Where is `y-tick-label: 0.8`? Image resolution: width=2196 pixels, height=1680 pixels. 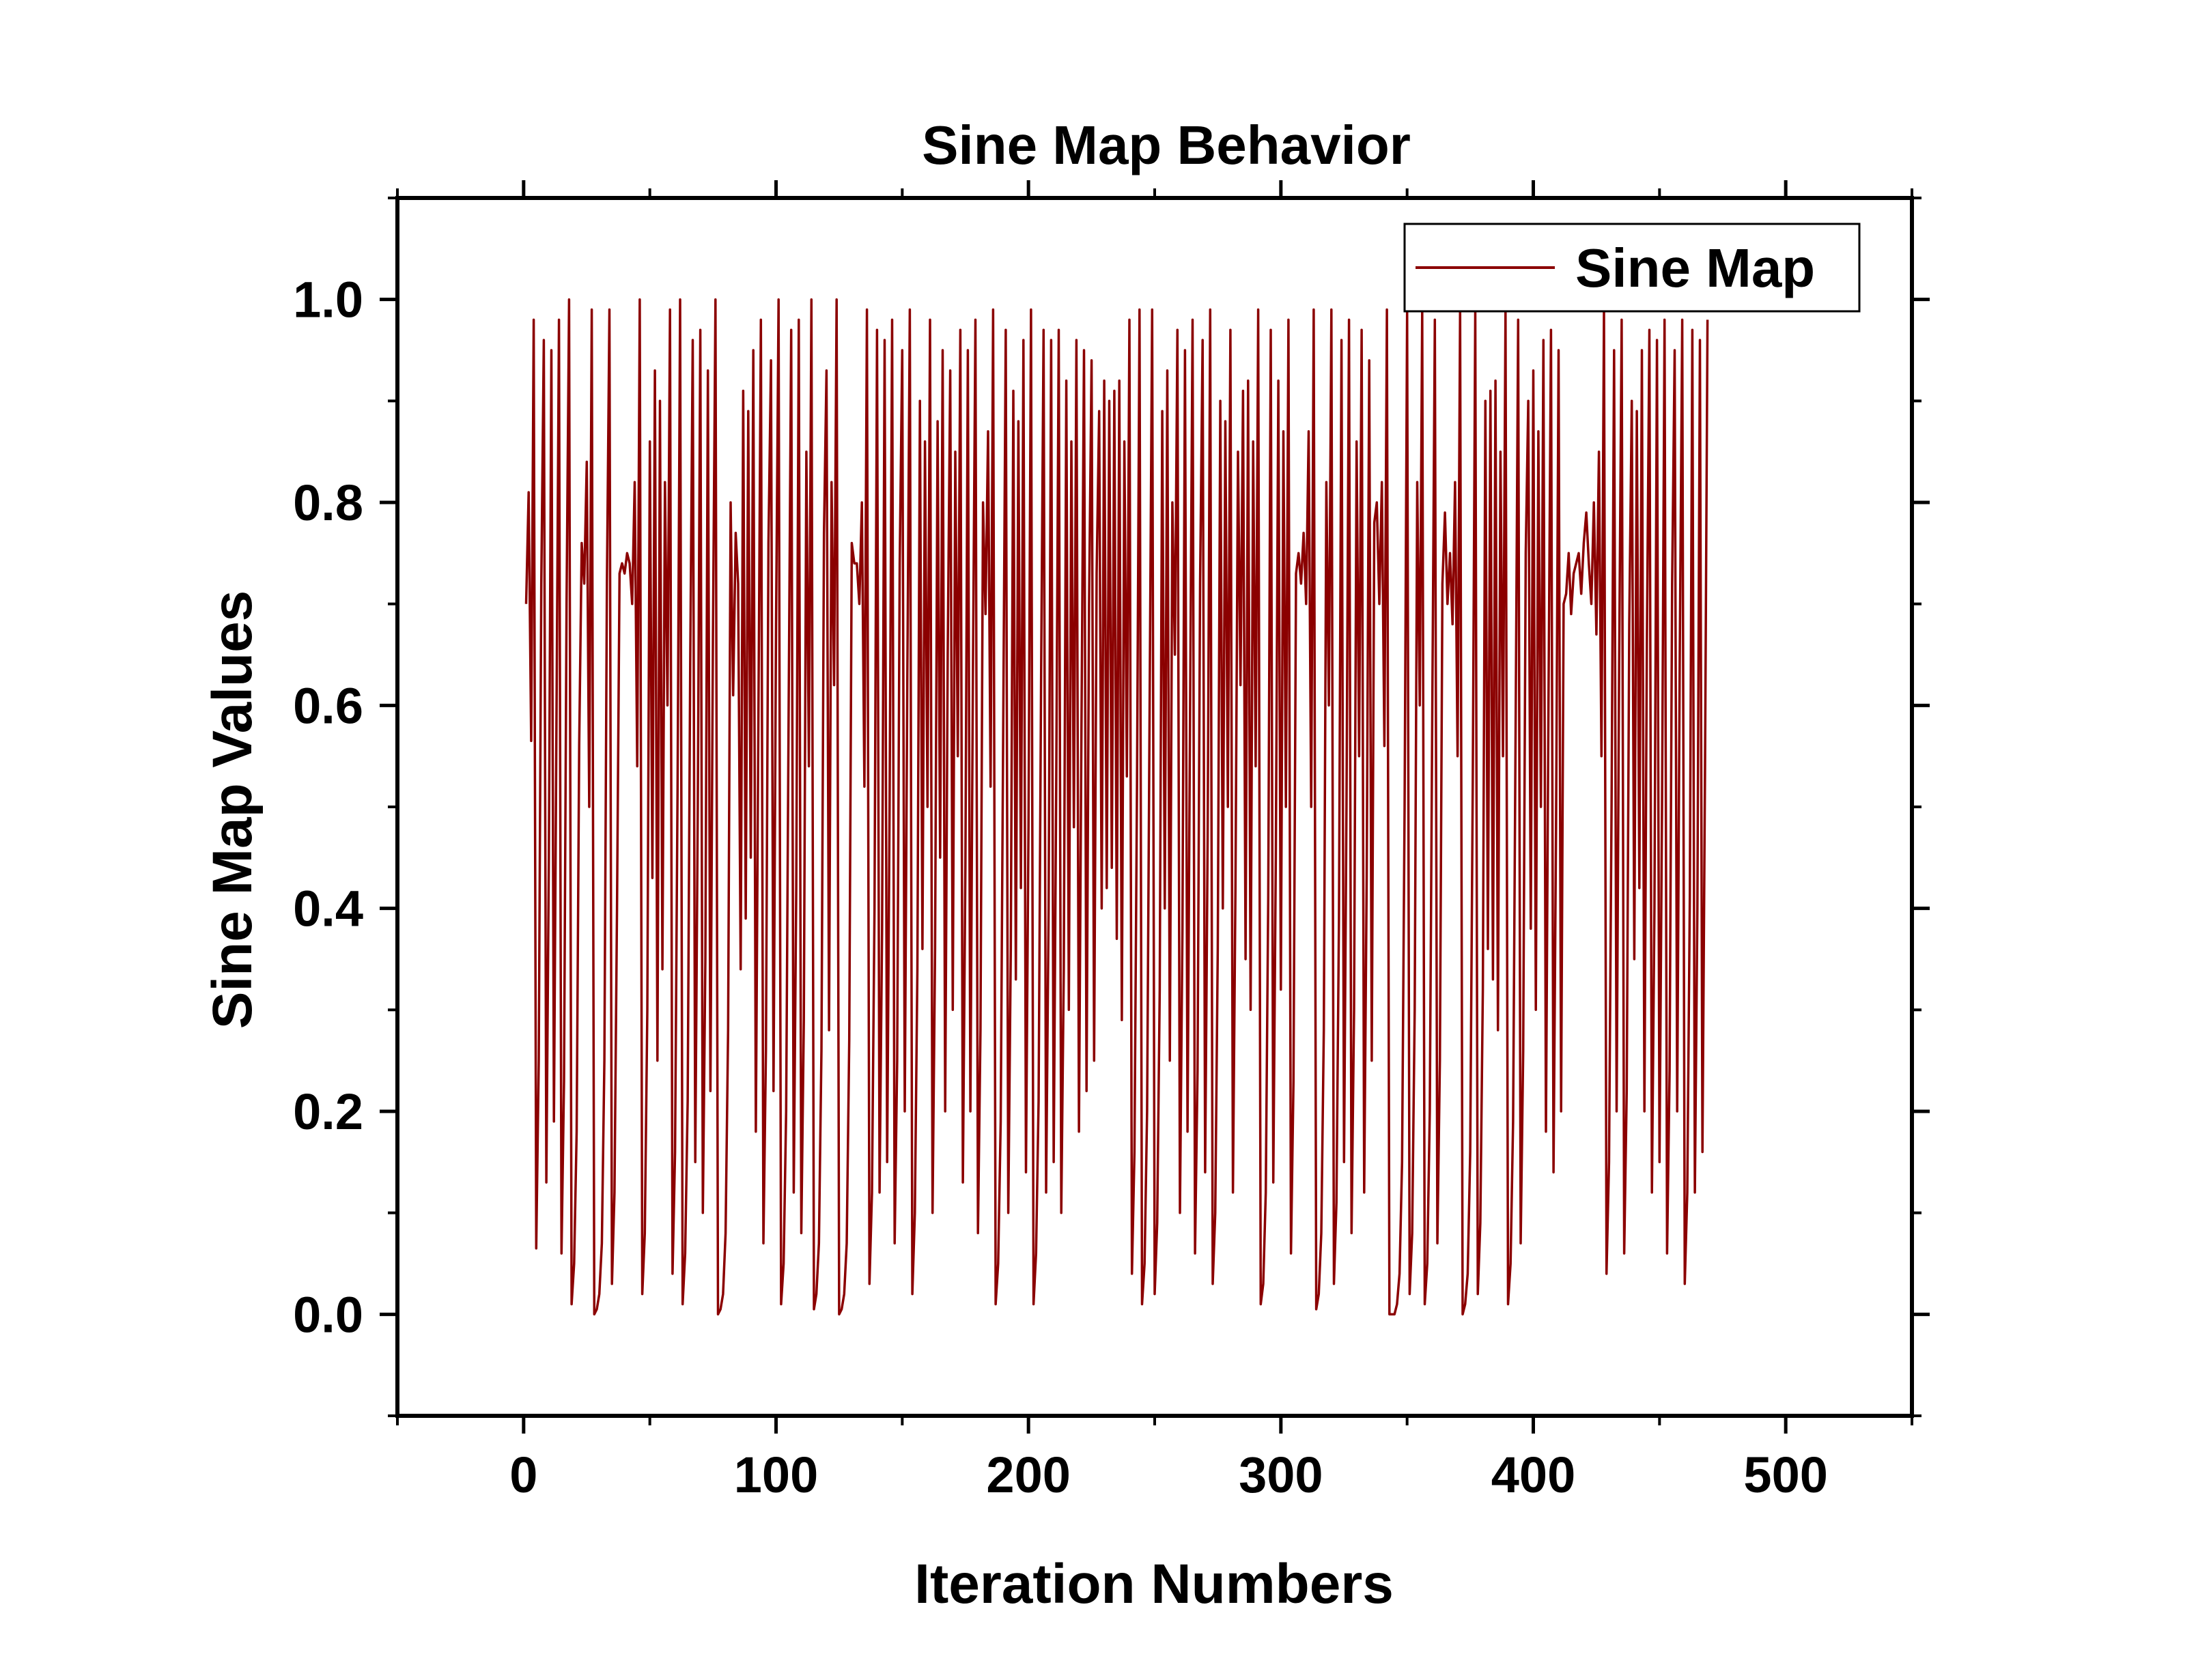
y-tick-label: 0.8 is located at coordinates (328, 502).